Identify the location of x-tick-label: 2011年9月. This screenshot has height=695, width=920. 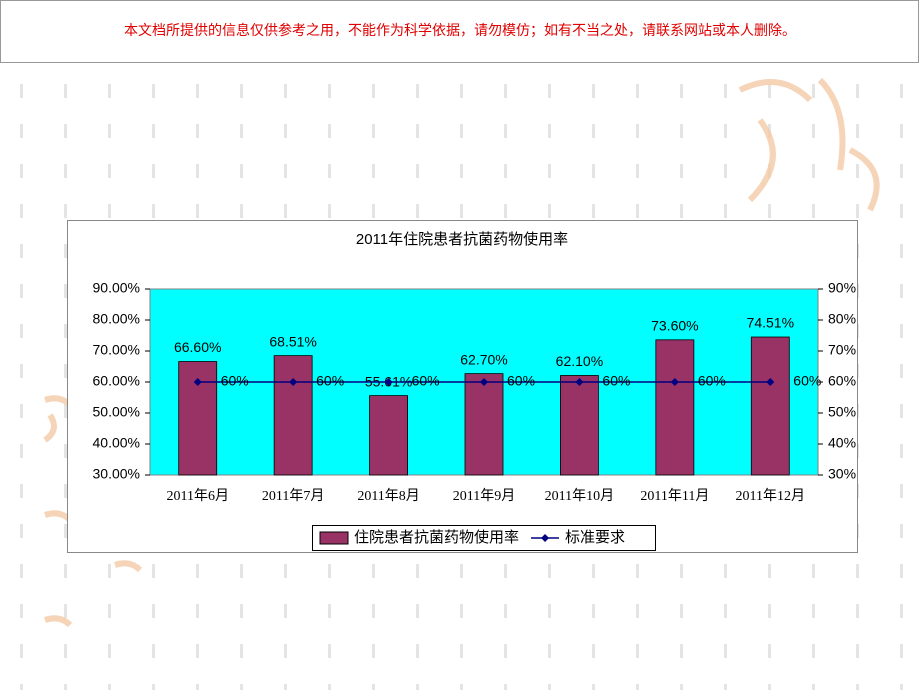
(484, 496).